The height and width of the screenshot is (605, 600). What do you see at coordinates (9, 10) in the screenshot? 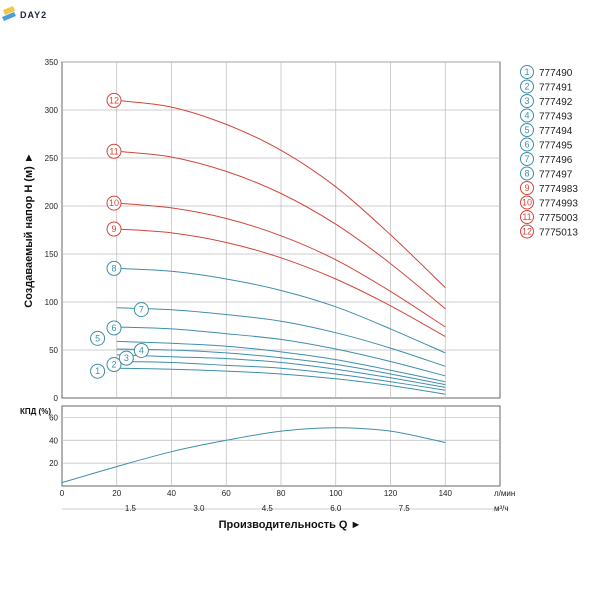
I see `brand-logo-icon` at bounding box center [9, 10].